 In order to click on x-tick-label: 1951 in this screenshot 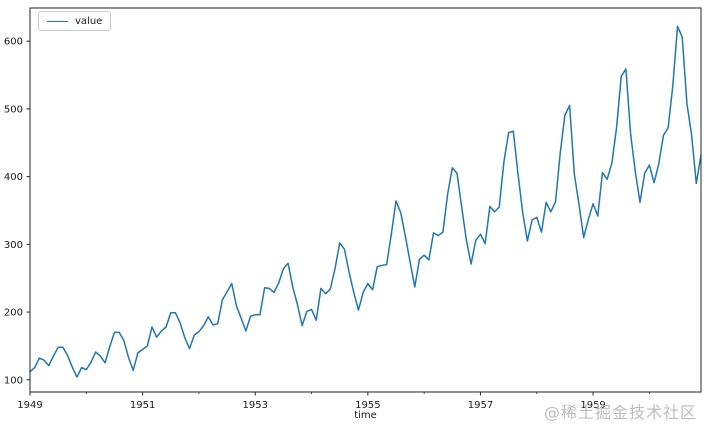, I will do `click(142, 405)`.